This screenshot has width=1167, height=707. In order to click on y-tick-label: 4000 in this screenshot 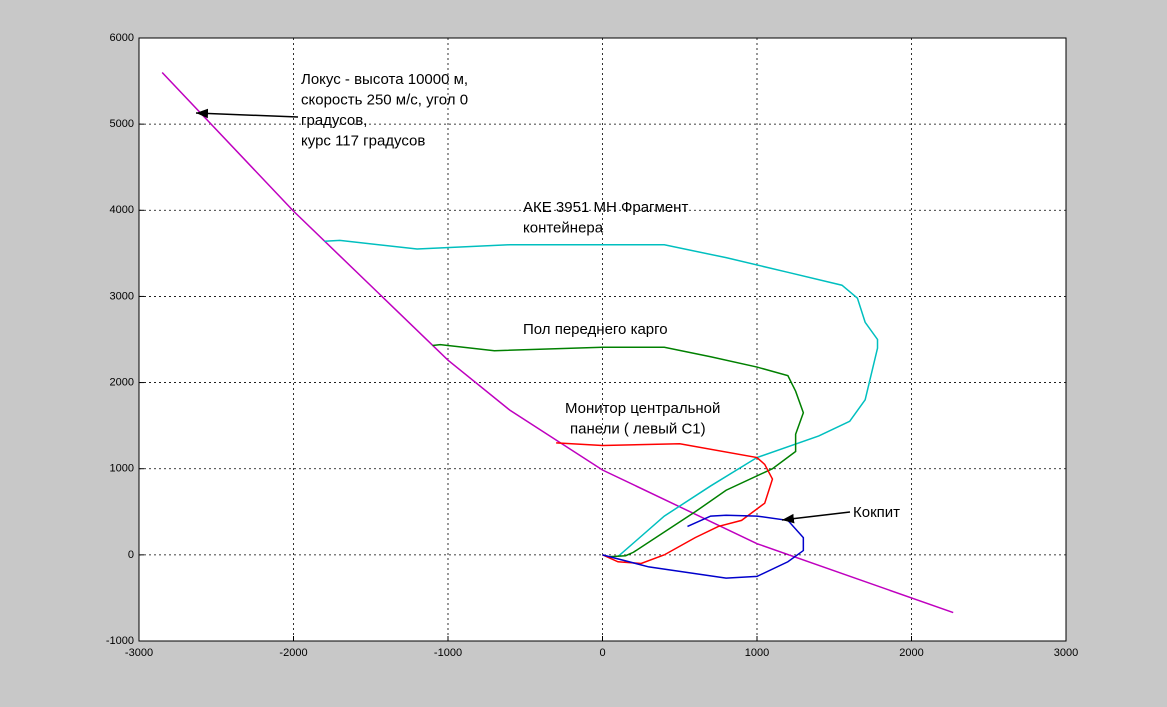, I will do `click(122, 210)`.